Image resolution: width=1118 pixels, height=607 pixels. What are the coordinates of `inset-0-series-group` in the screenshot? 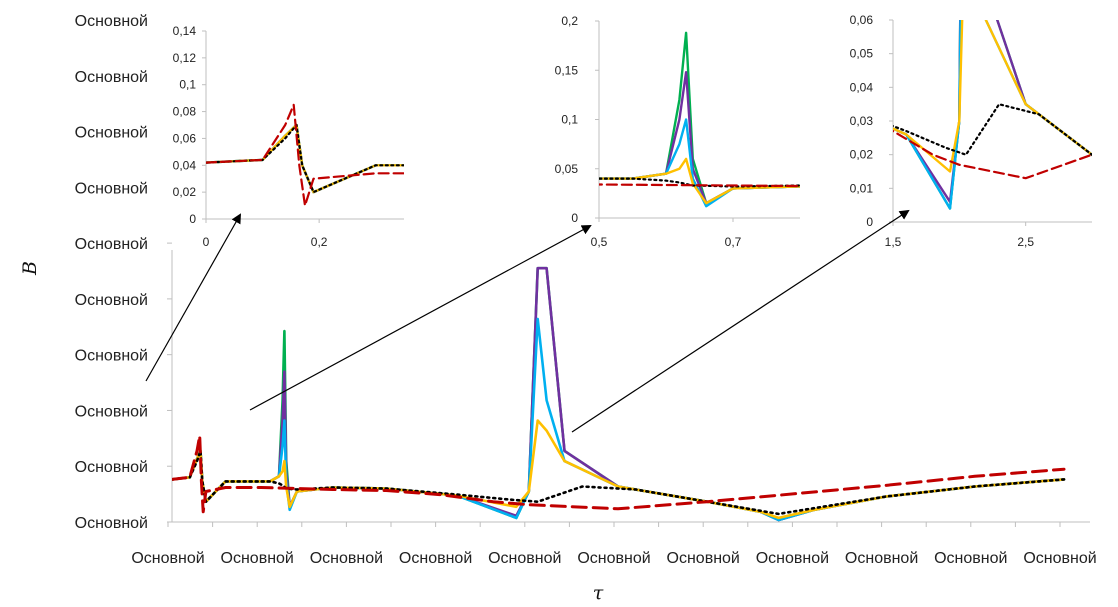 It's located at (305, 155).